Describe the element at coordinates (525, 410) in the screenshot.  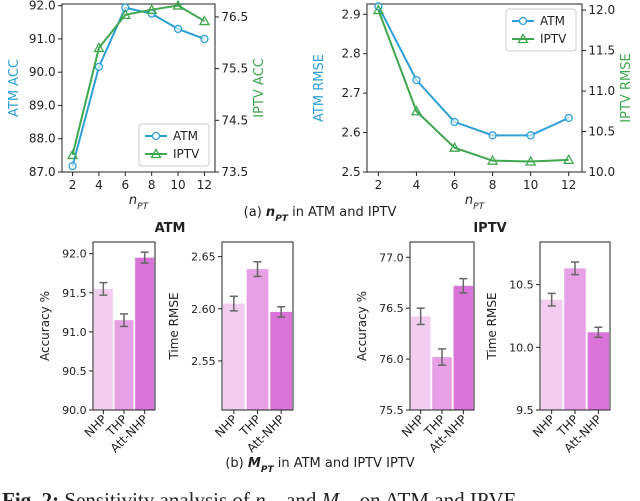
I see `y-tick-label: 9.5` at that location.